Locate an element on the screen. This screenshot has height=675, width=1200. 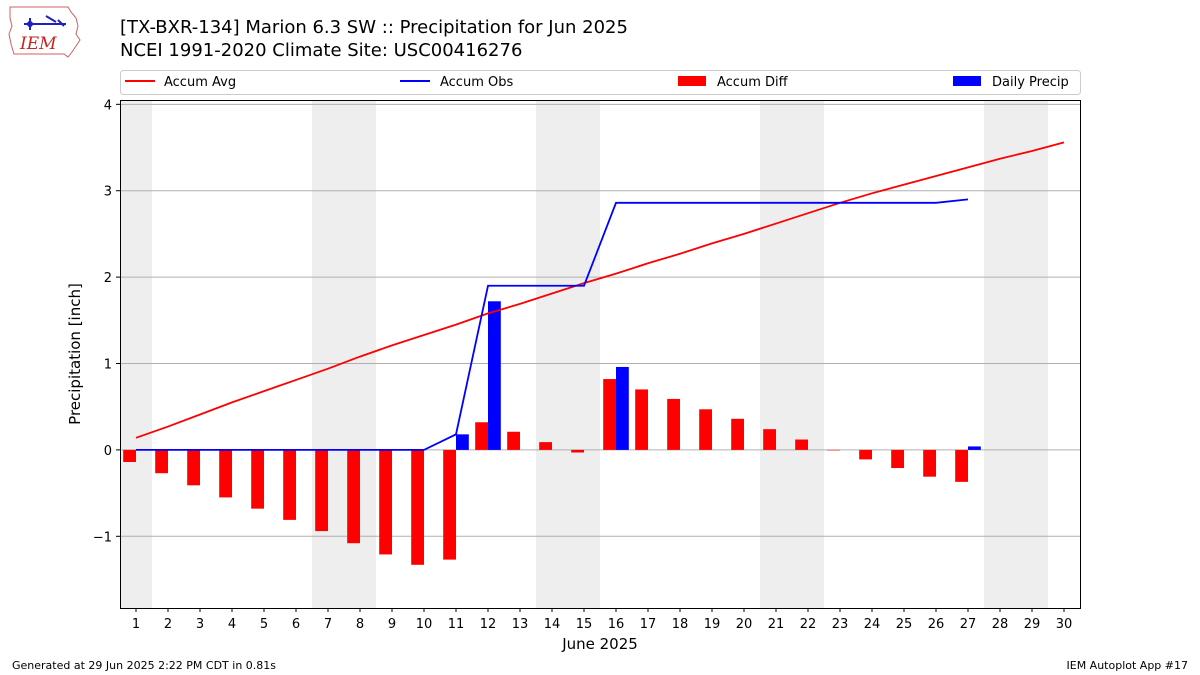
x-tick-label: 28 is located at coordinates (1000, 624).